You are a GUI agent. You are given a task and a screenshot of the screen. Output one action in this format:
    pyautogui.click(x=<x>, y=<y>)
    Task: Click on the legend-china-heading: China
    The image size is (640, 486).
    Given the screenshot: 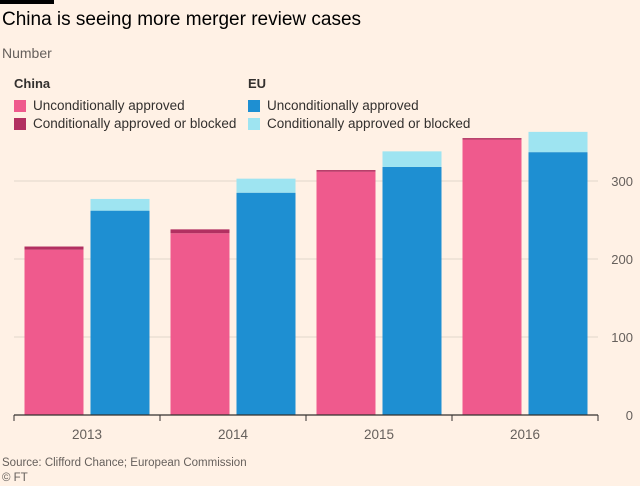 What is the action you would take?
    pyautogui.click(x=32, y=83)
    